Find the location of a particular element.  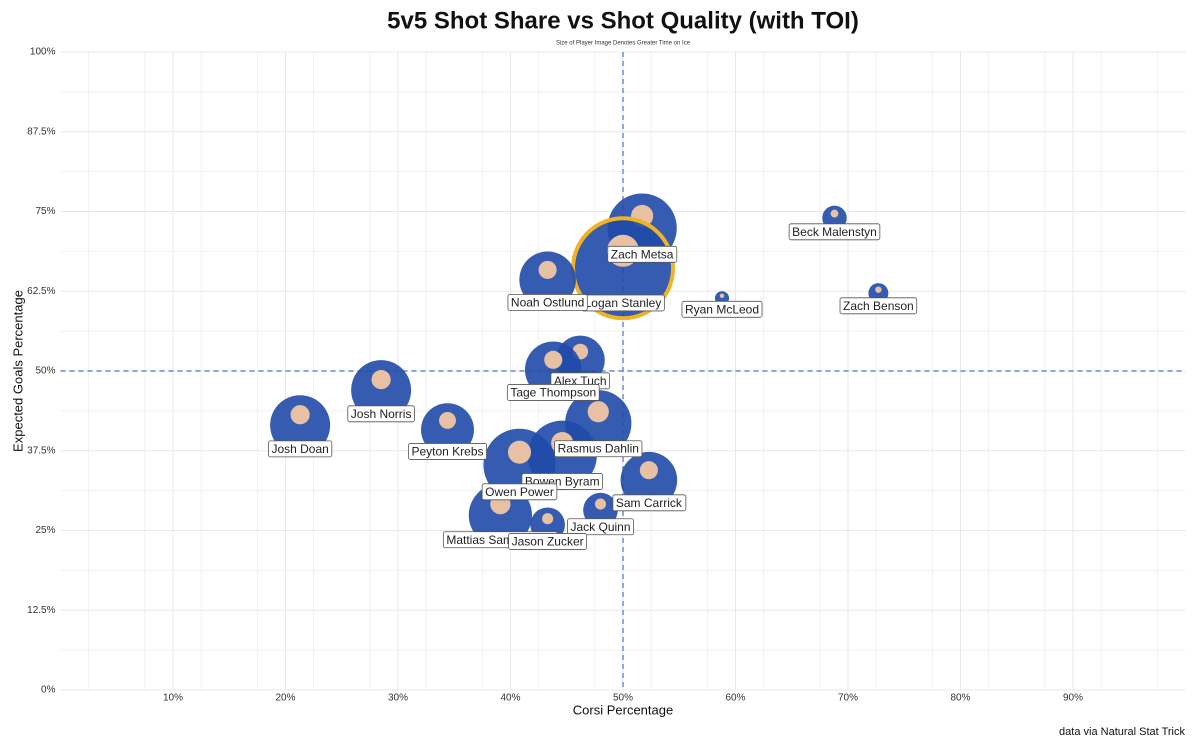

point-label: Beck Malenstyn is located at coordinates (834, 232).